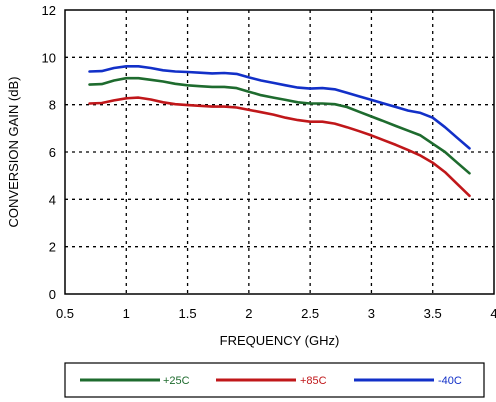 This screenshot has height=402, width=496. What do you see at coordinates (271, 381) in the screenshot?
I see `legend: +25C +85C -40C` at bounding box center [271, 381].